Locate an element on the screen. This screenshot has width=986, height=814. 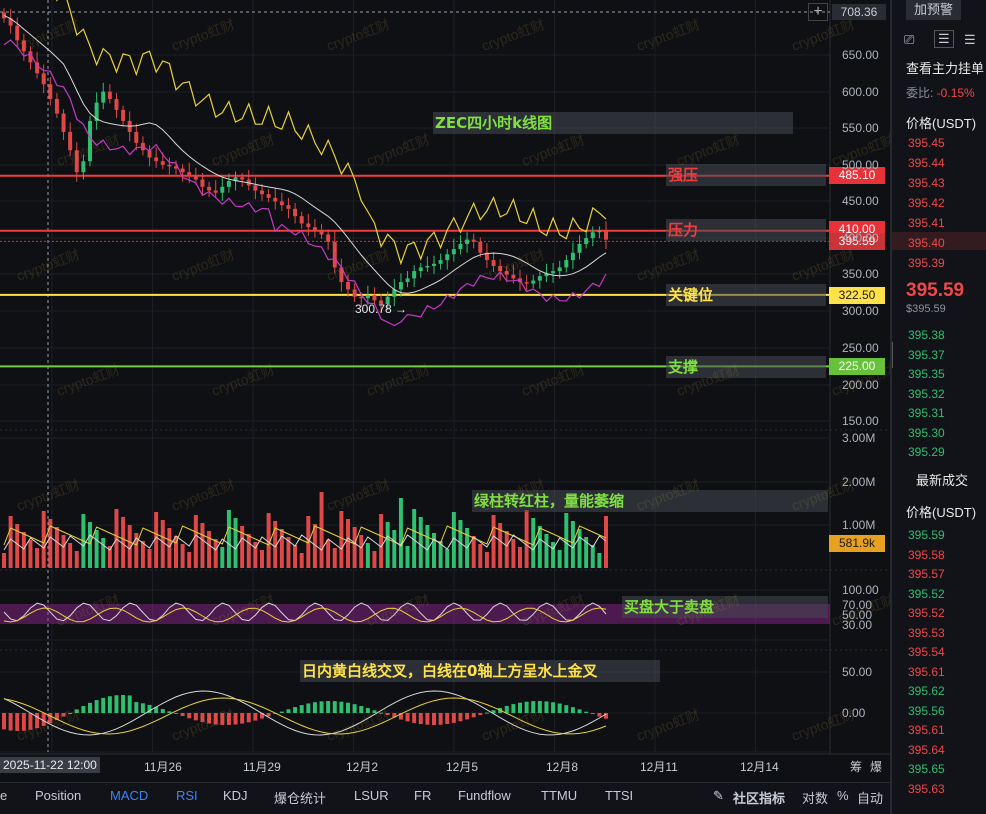
tab-ttsi: TTSI is located at coordinates (619, 795).